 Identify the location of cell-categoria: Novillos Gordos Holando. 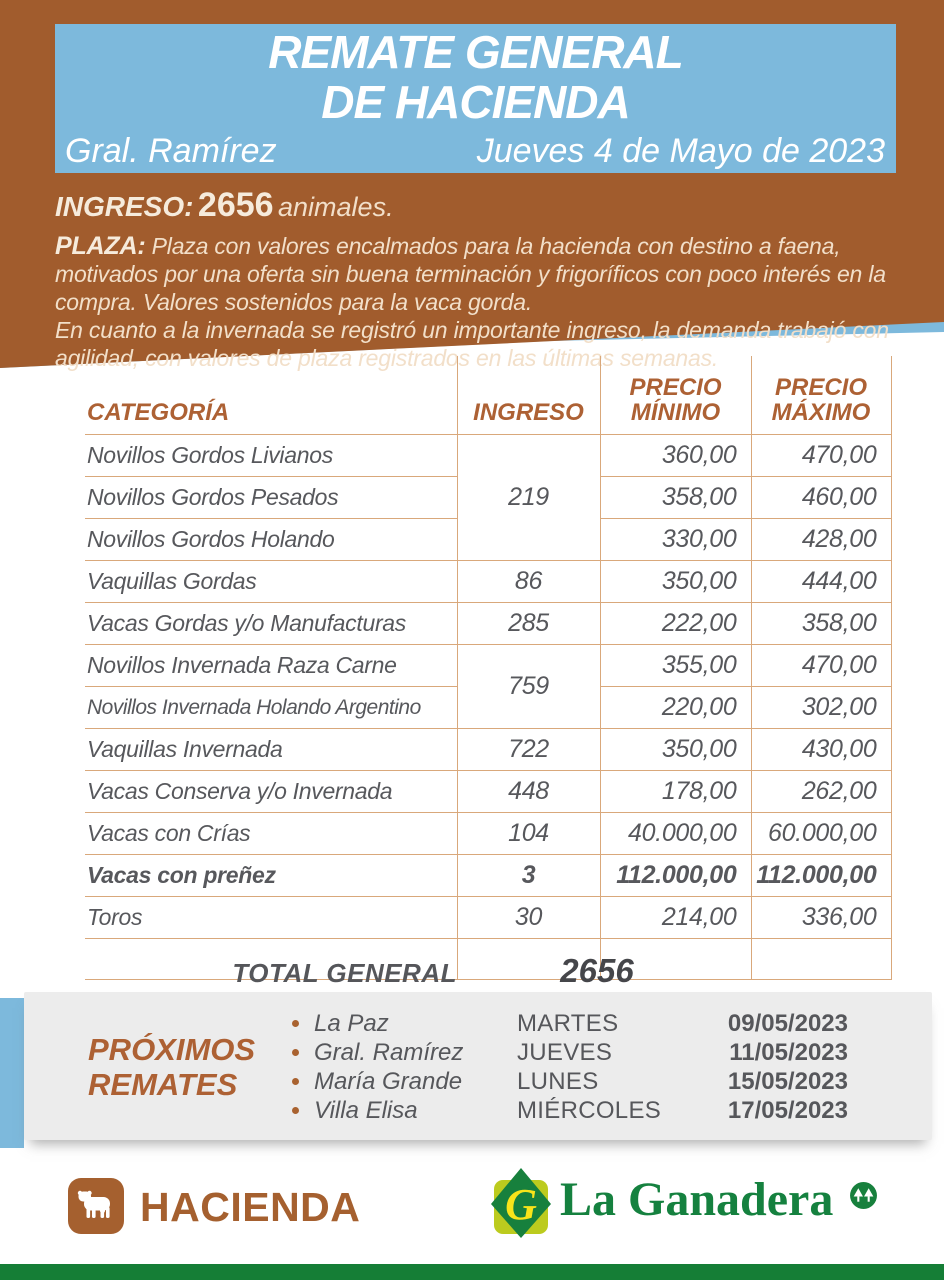
(271, 539).